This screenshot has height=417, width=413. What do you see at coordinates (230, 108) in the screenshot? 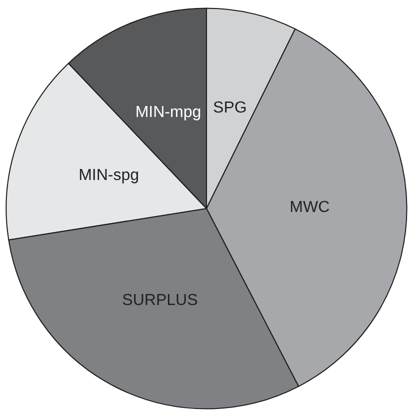
I see `slice-label: SPG` at bounding box center [230, 108].